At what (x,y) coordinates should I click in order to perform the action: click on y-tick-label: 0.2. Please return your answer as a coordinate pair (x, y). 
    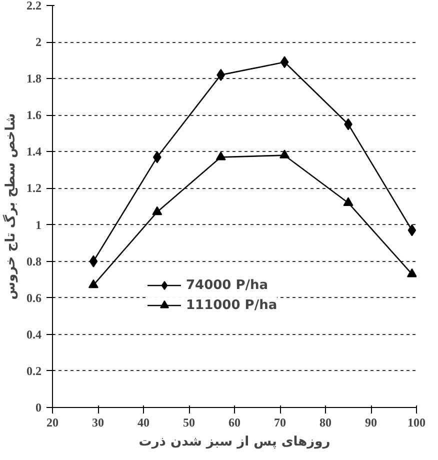
    Looking at the image, I should click on (34, 371).